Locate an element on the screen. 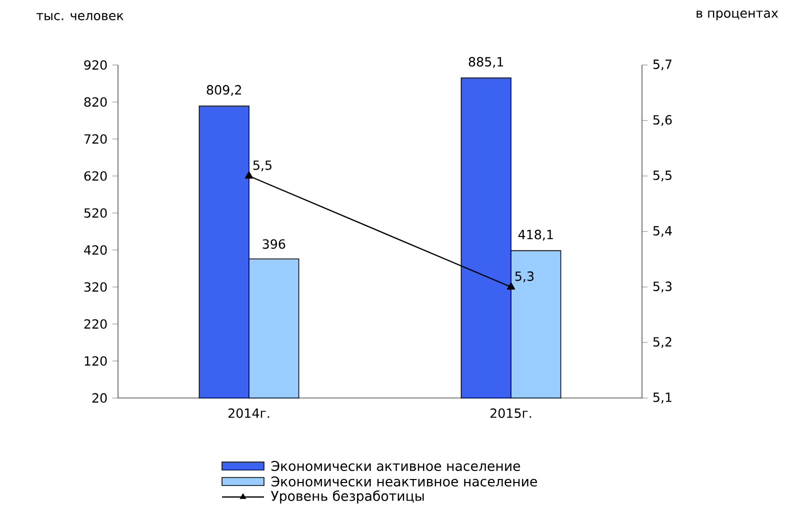  legend-label: Экономически активное население is located at coordinates (395, 466).